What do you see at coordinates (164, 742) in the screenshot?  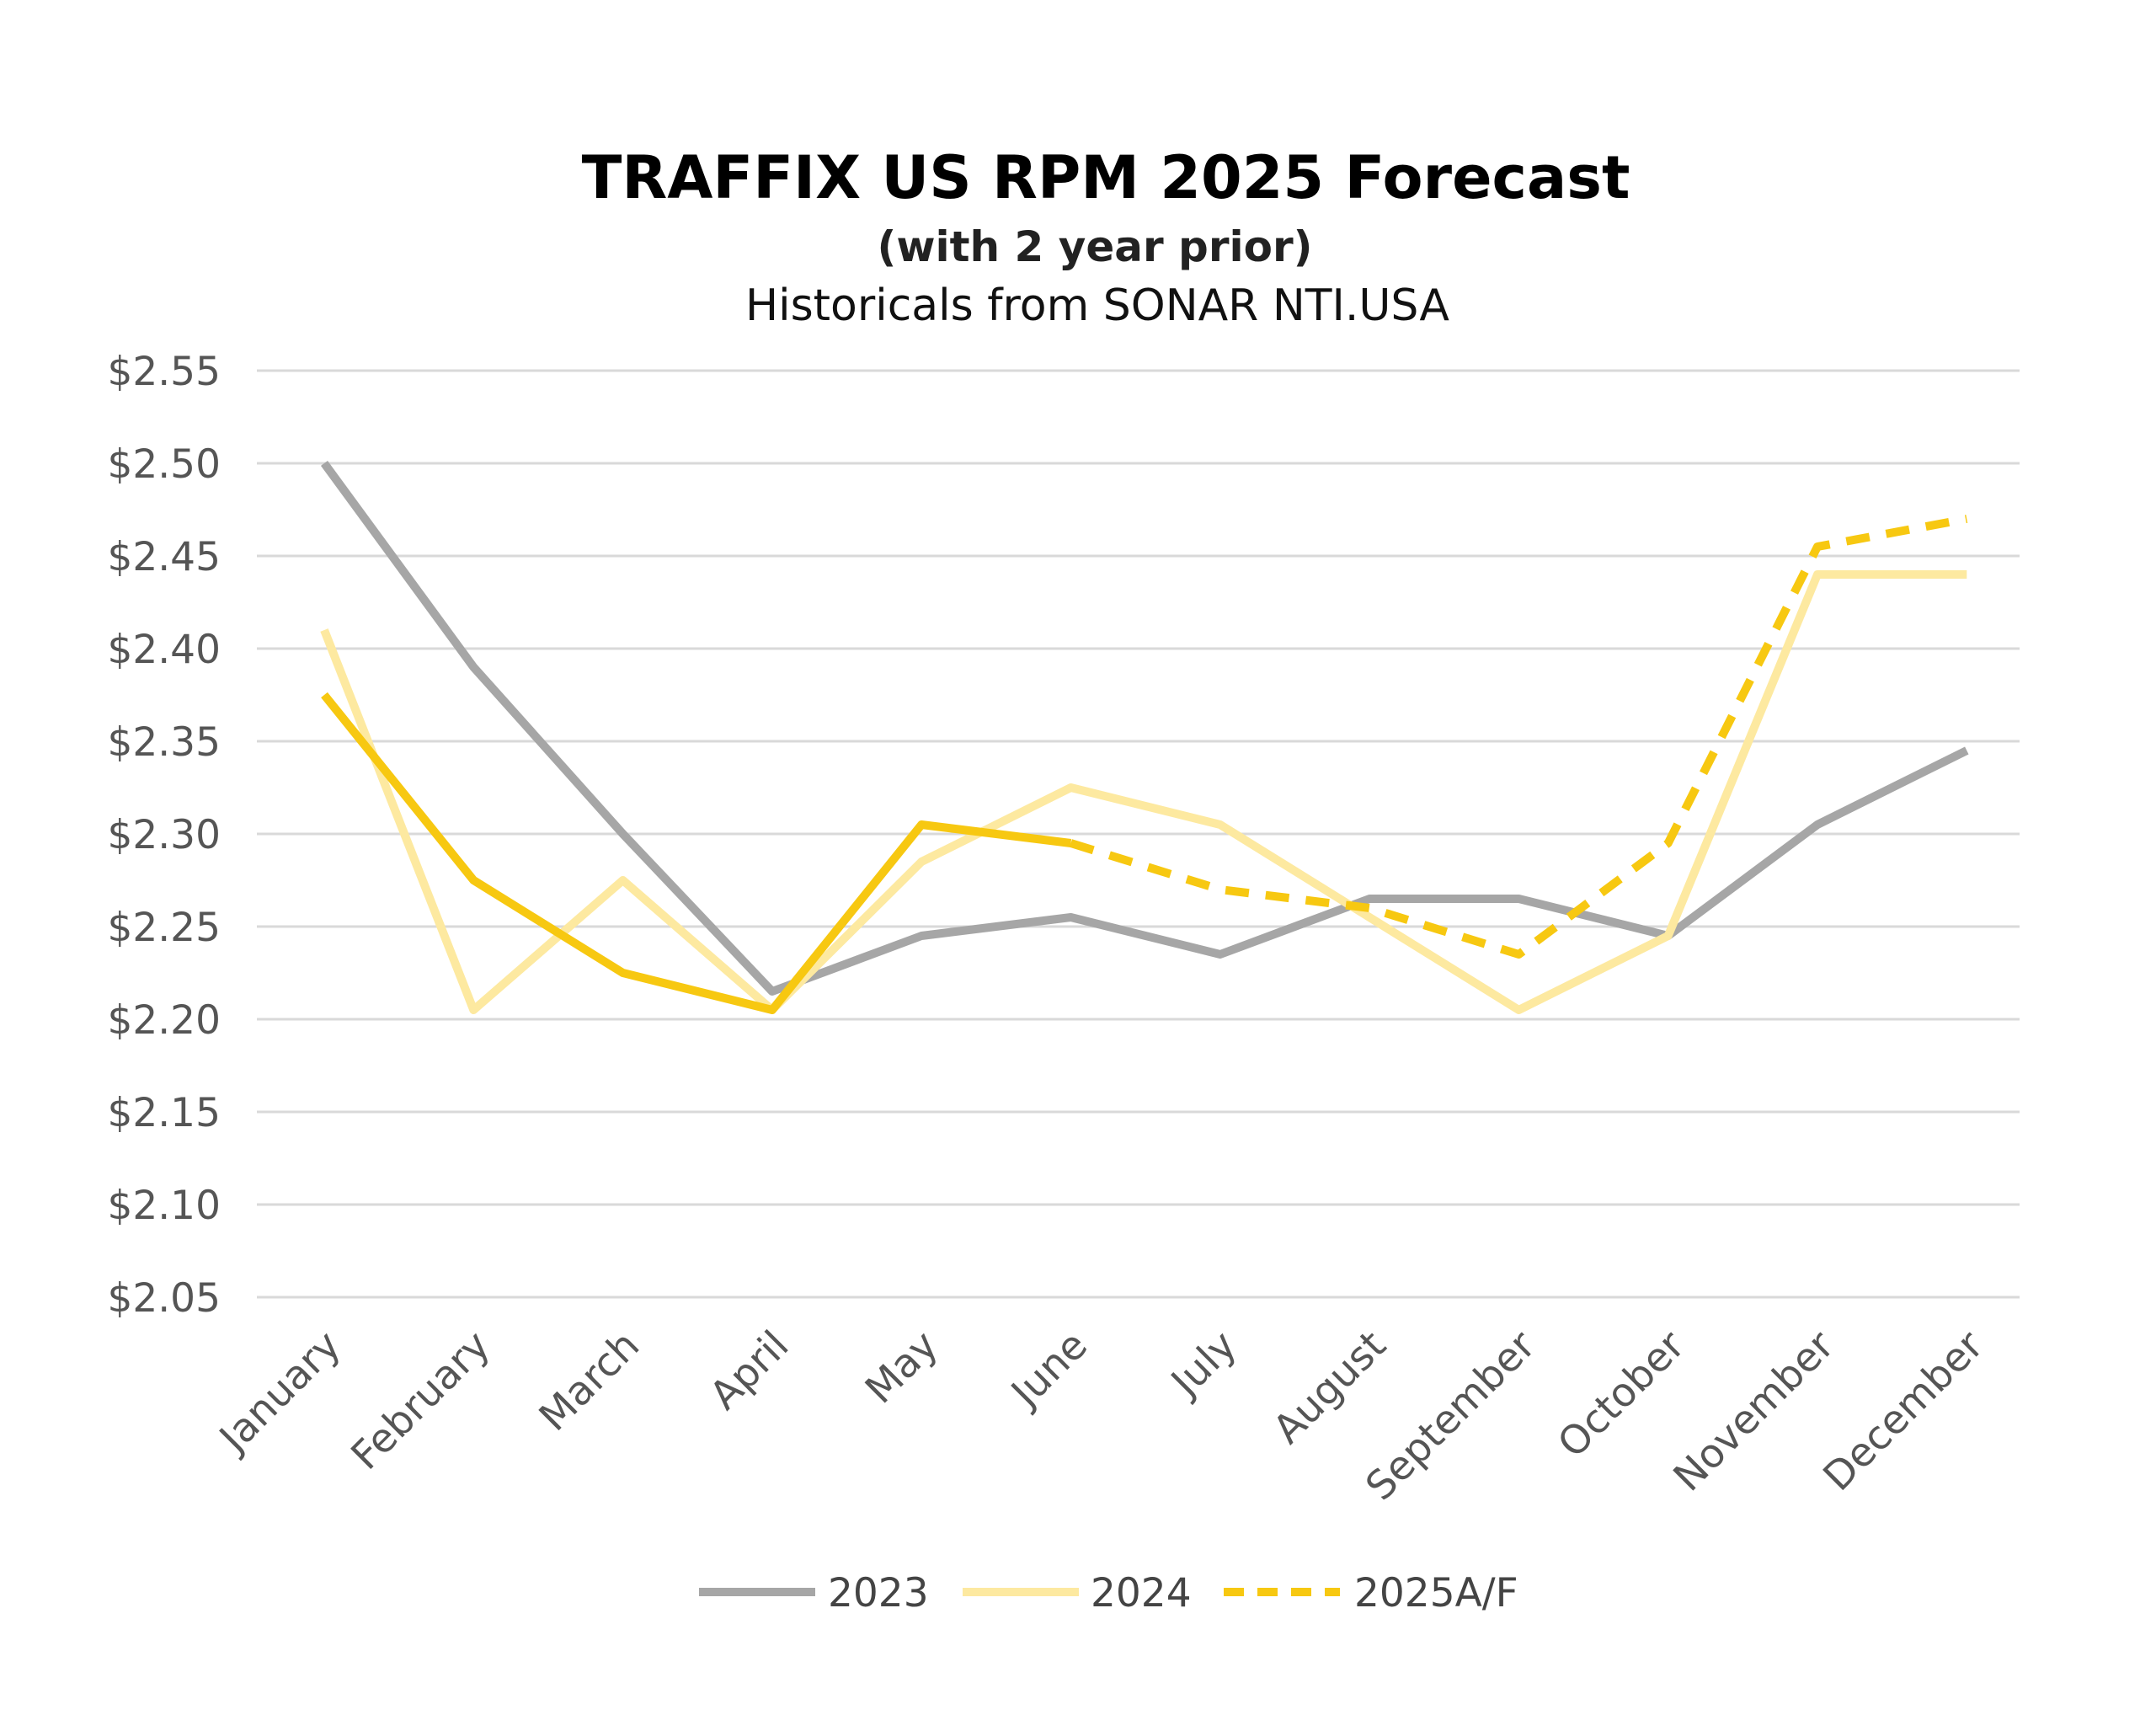 I see `y-tick-label: $2.35` at bounding box center [164, 742].